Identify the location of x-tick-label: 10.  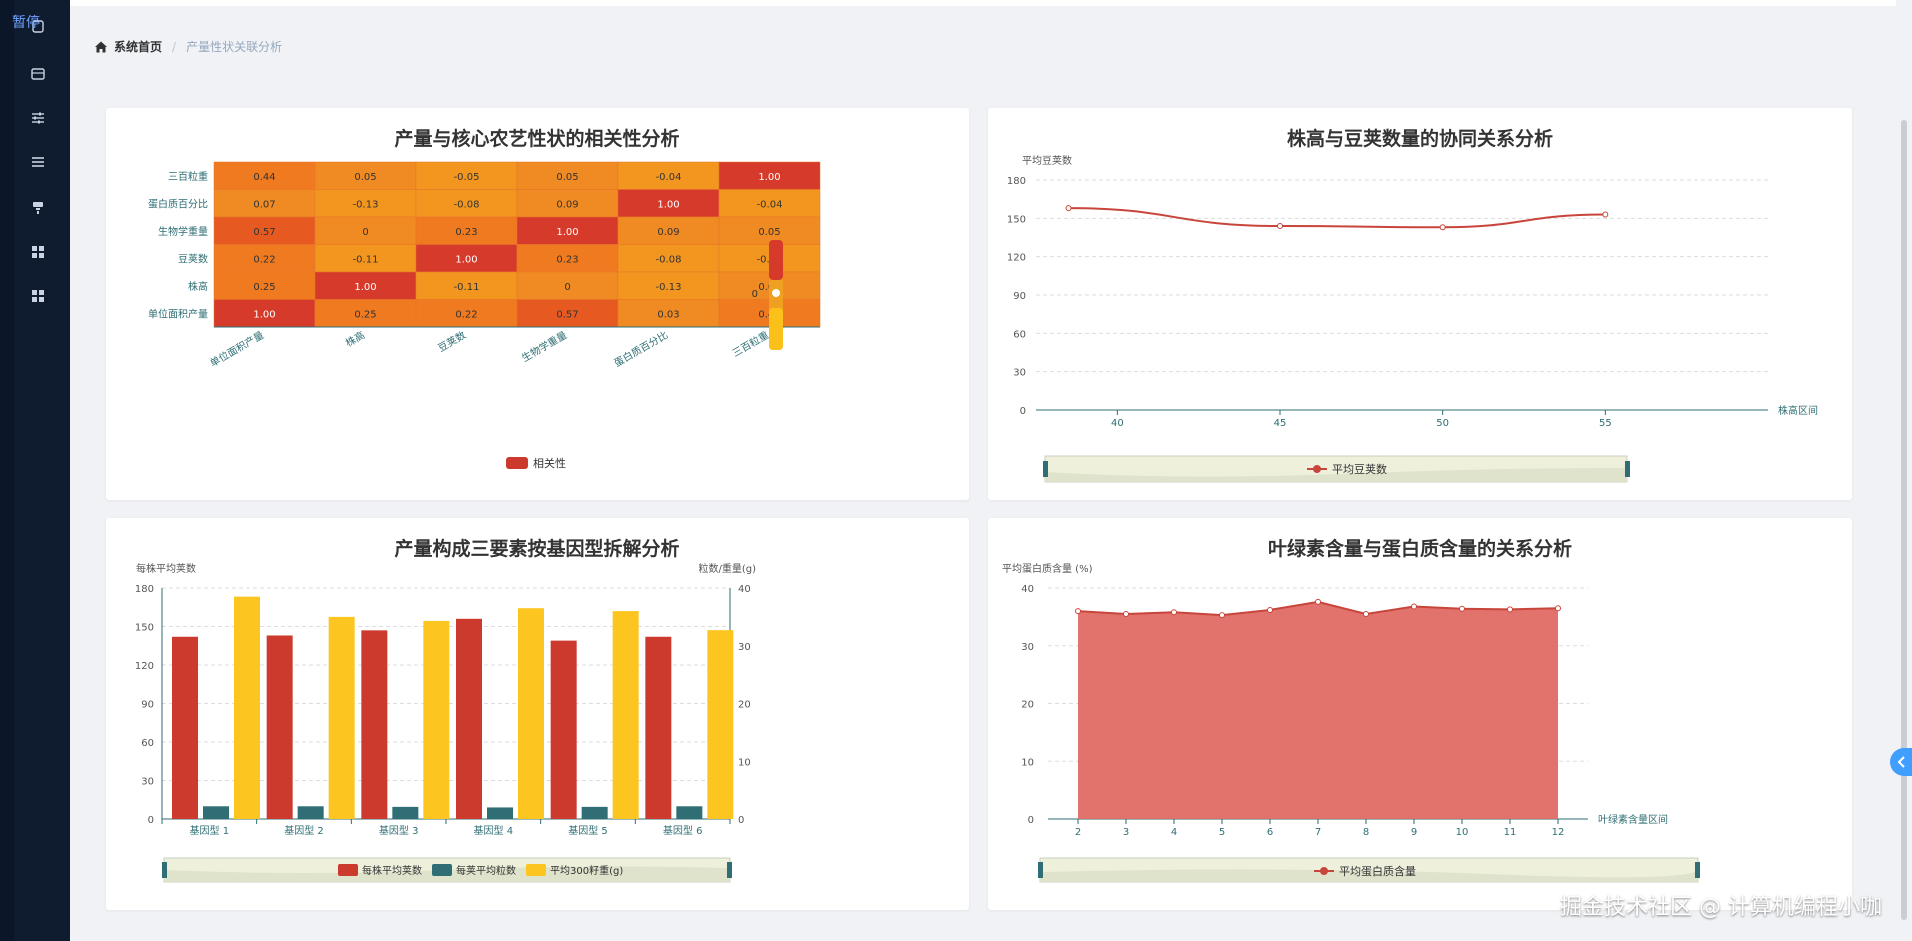
(1462, 832).